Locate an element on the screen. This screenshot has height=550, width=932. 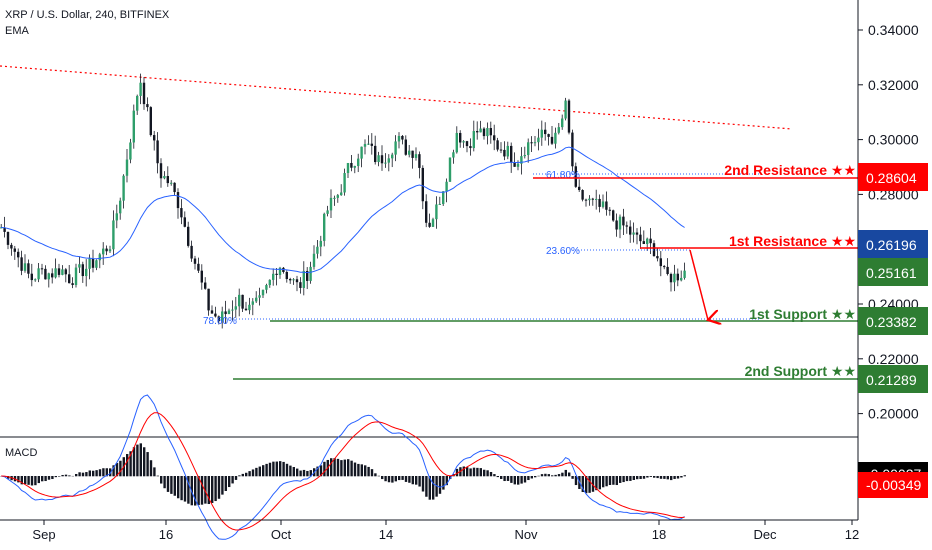
chart-title: XRP / U.S. Dollar, 240, BITFINEX is located at coordinates (87, 15).